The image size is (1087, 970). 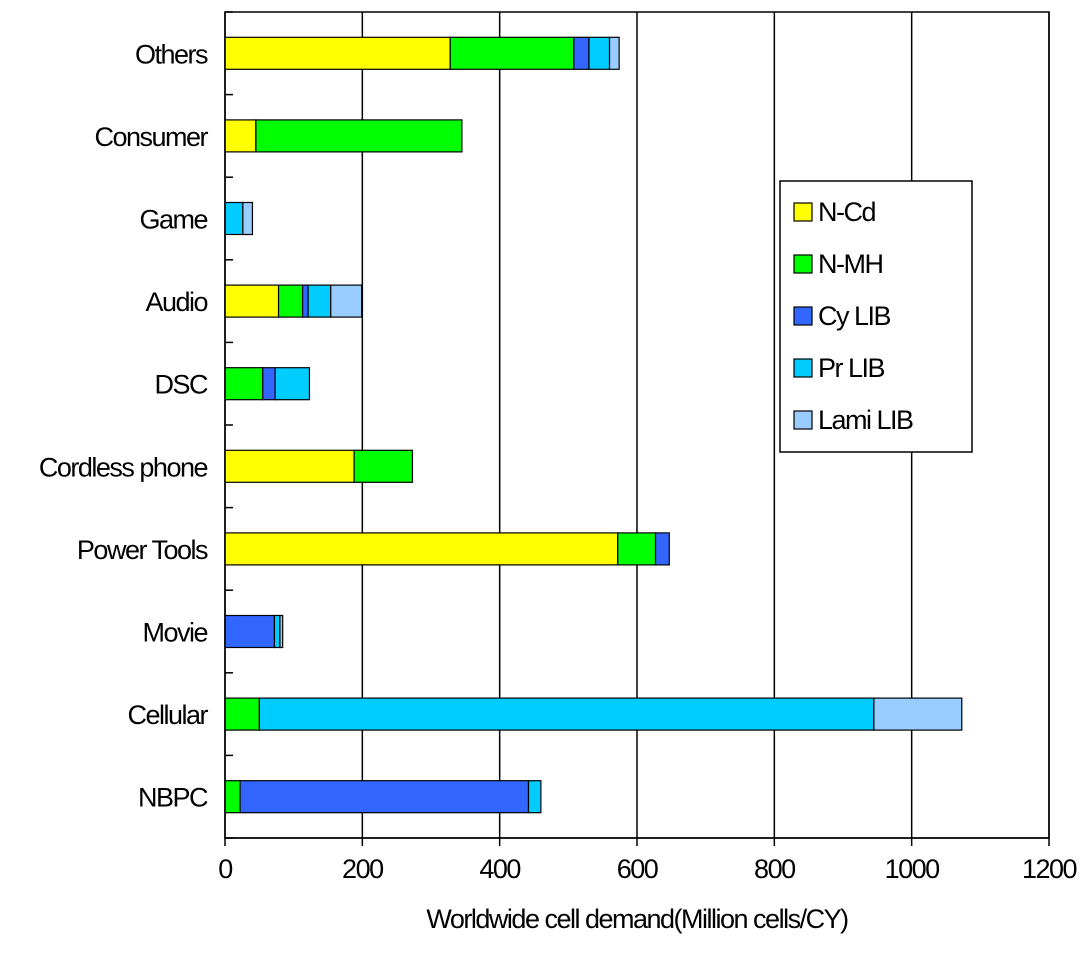 I want to click on category-label: Consumer, so click(x=151, y=137).